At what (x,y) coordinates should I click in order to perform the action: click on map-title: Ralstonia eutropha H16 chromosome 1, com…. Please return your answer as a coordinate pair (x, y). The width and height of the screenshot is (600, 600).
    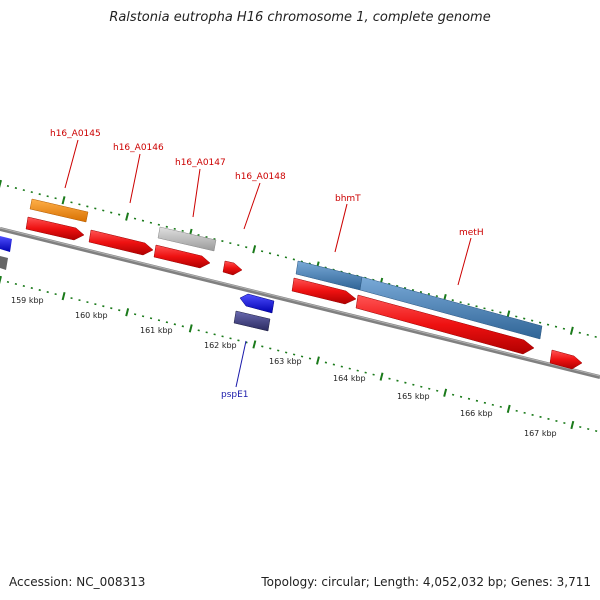
    Looking at the image, I should click on (300, 17).